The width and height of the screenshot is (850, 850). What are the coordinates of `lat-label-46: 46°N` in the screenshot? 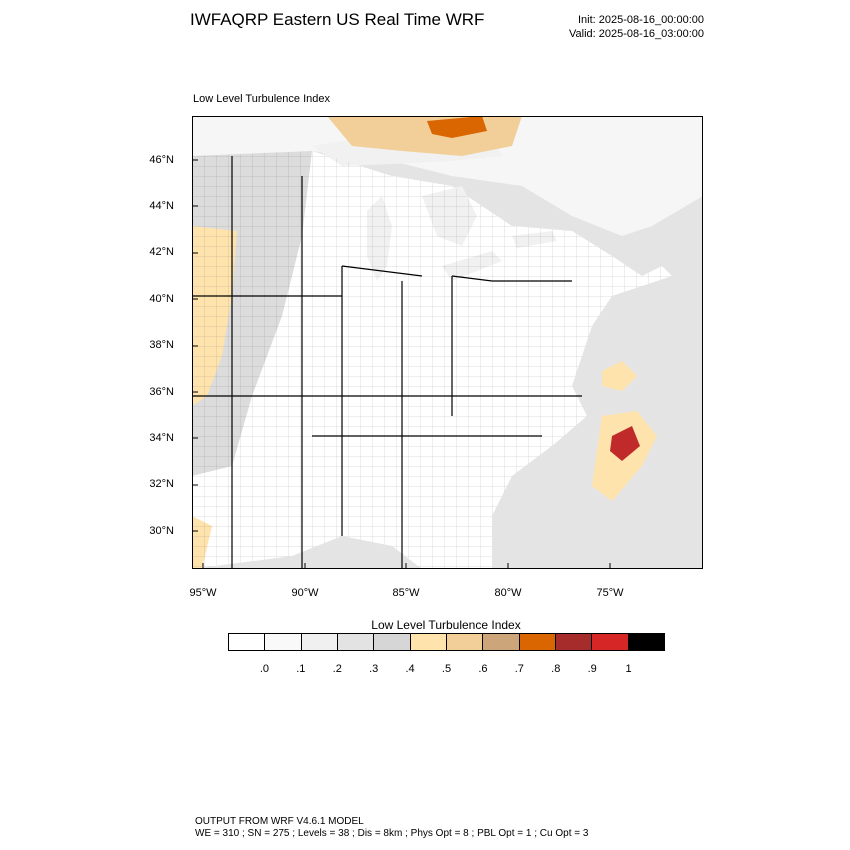 It's located at (161, 160).